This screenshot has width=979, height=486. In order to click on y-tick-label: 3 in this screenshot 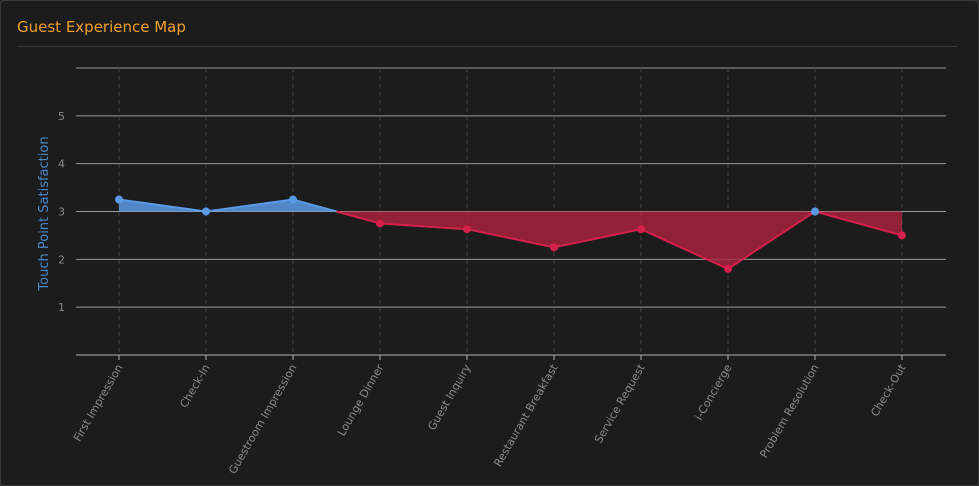, I will do `click(61, 212)`.